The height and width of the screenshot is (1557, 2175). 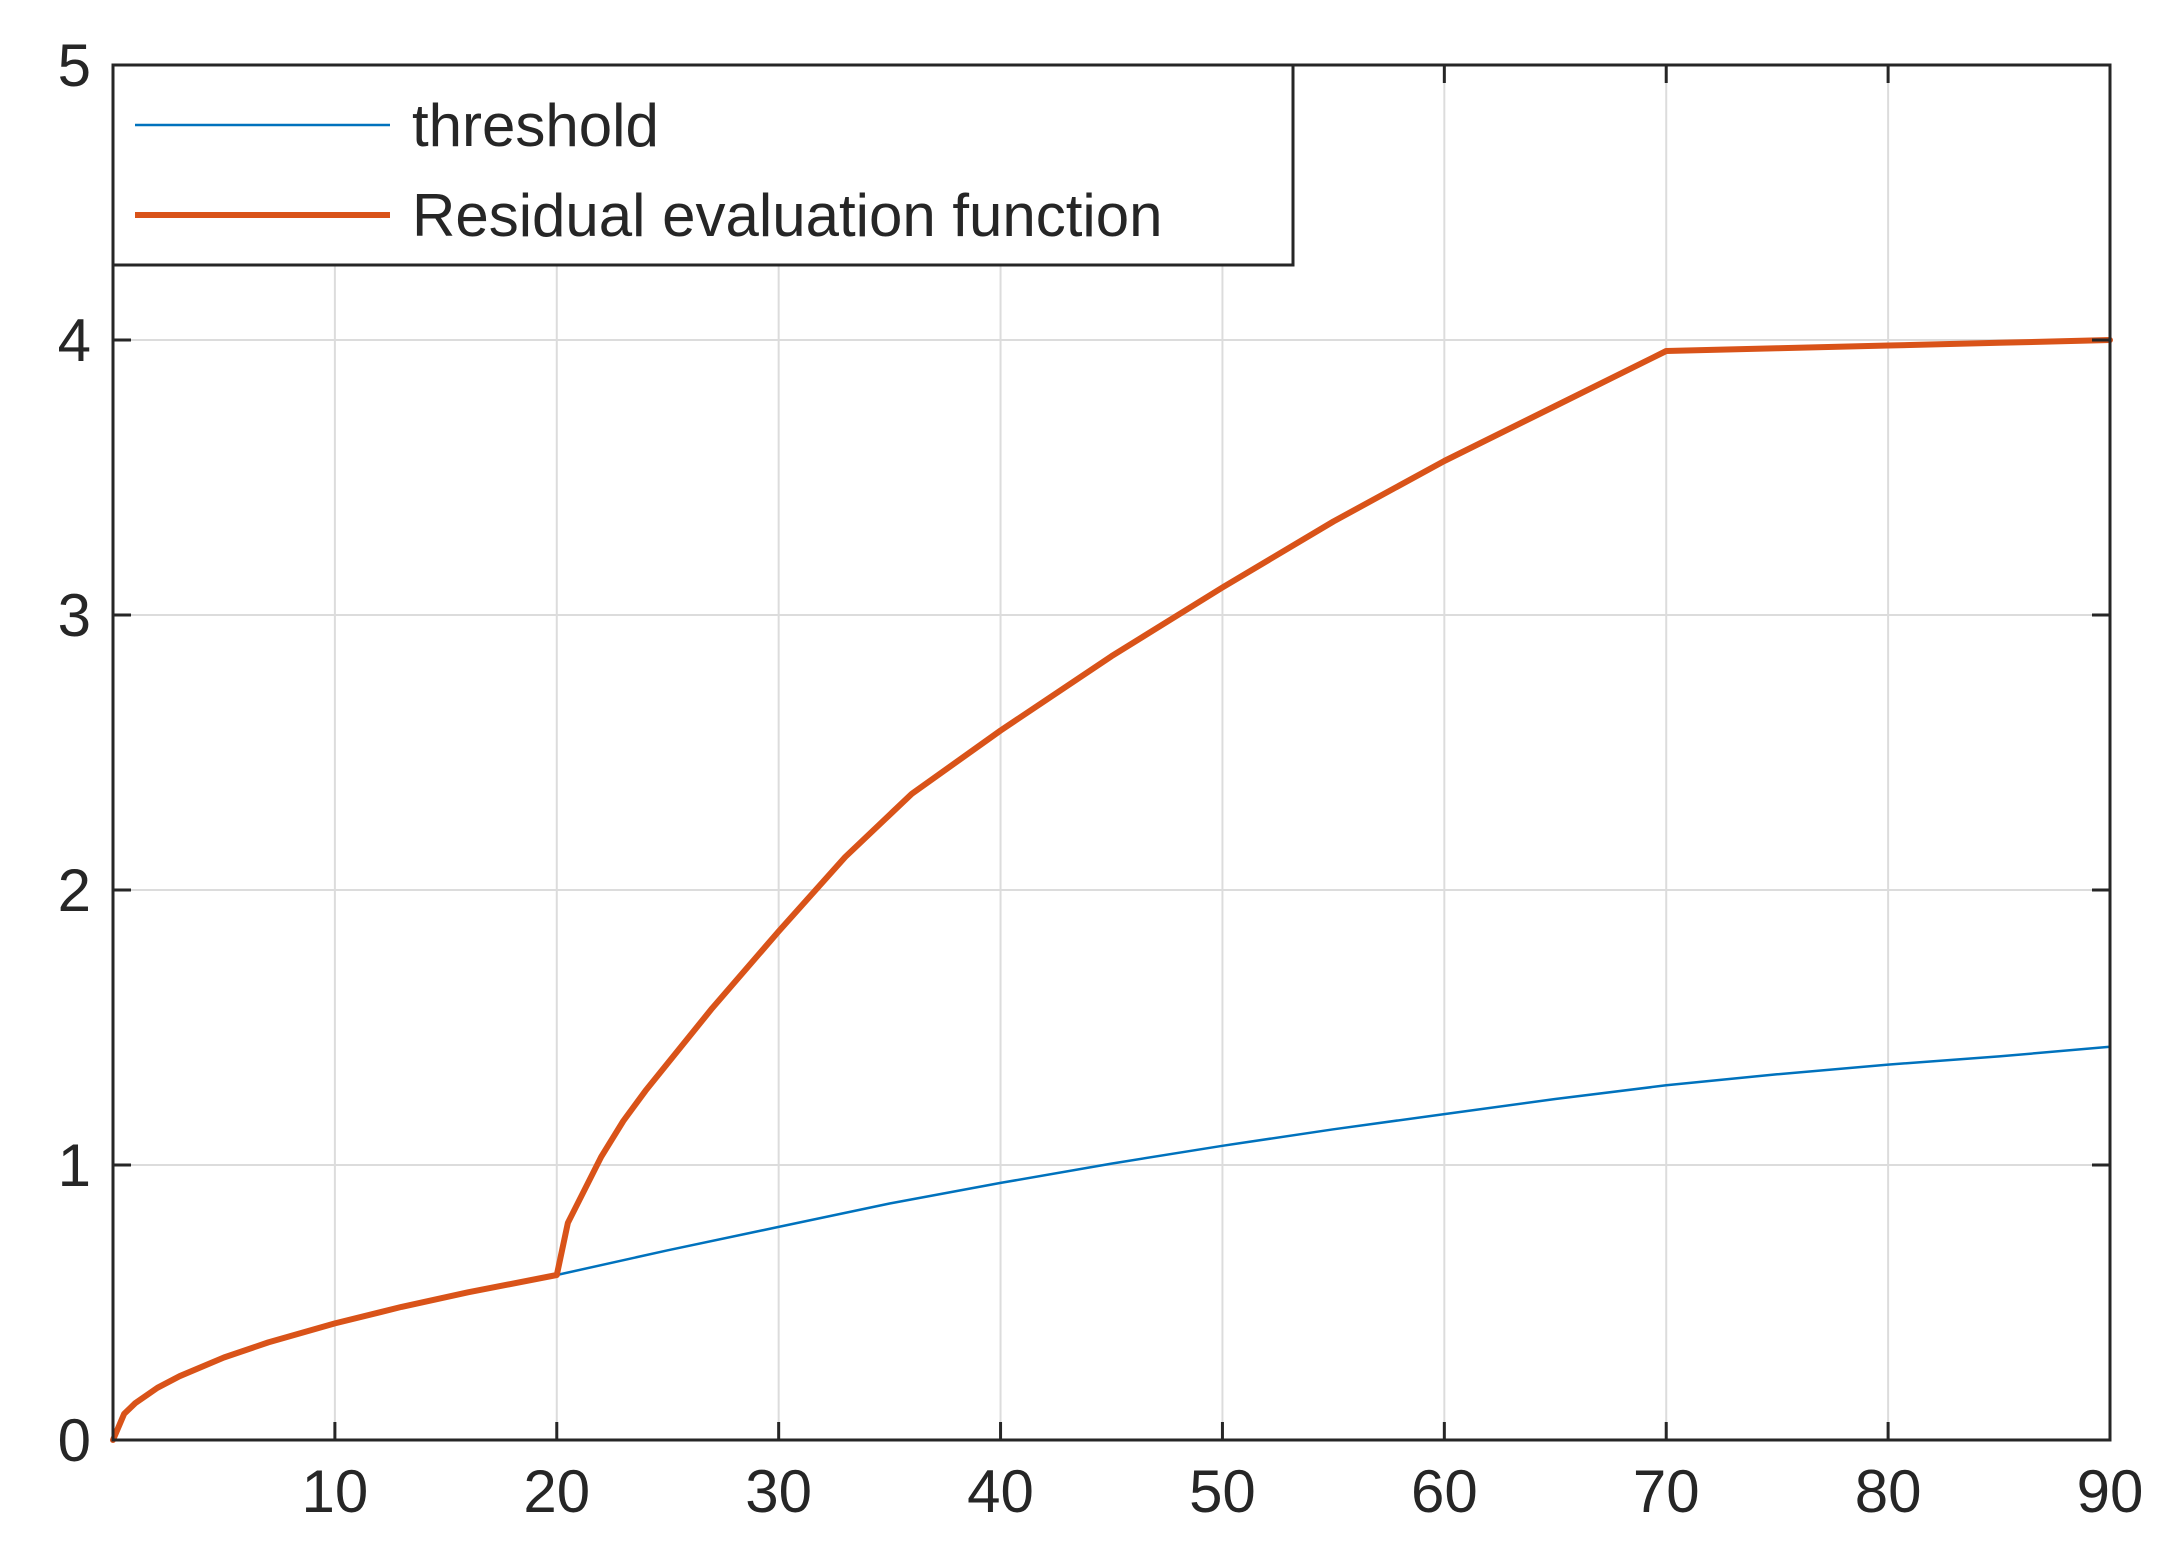 I want to click on y-tick-label: 3, so click(x=74, y=615).